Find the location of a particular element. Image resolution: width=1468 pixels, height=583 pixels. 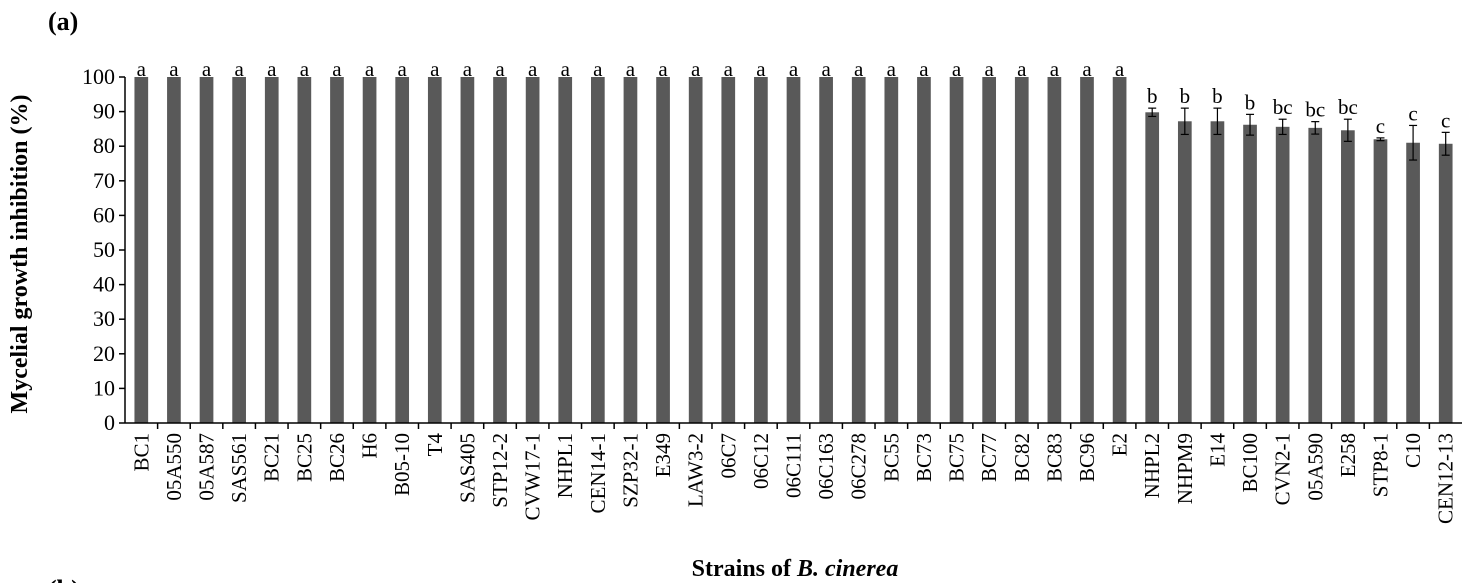

x-tick-label: CVN2-1 is located at coordinates (1283, 469).